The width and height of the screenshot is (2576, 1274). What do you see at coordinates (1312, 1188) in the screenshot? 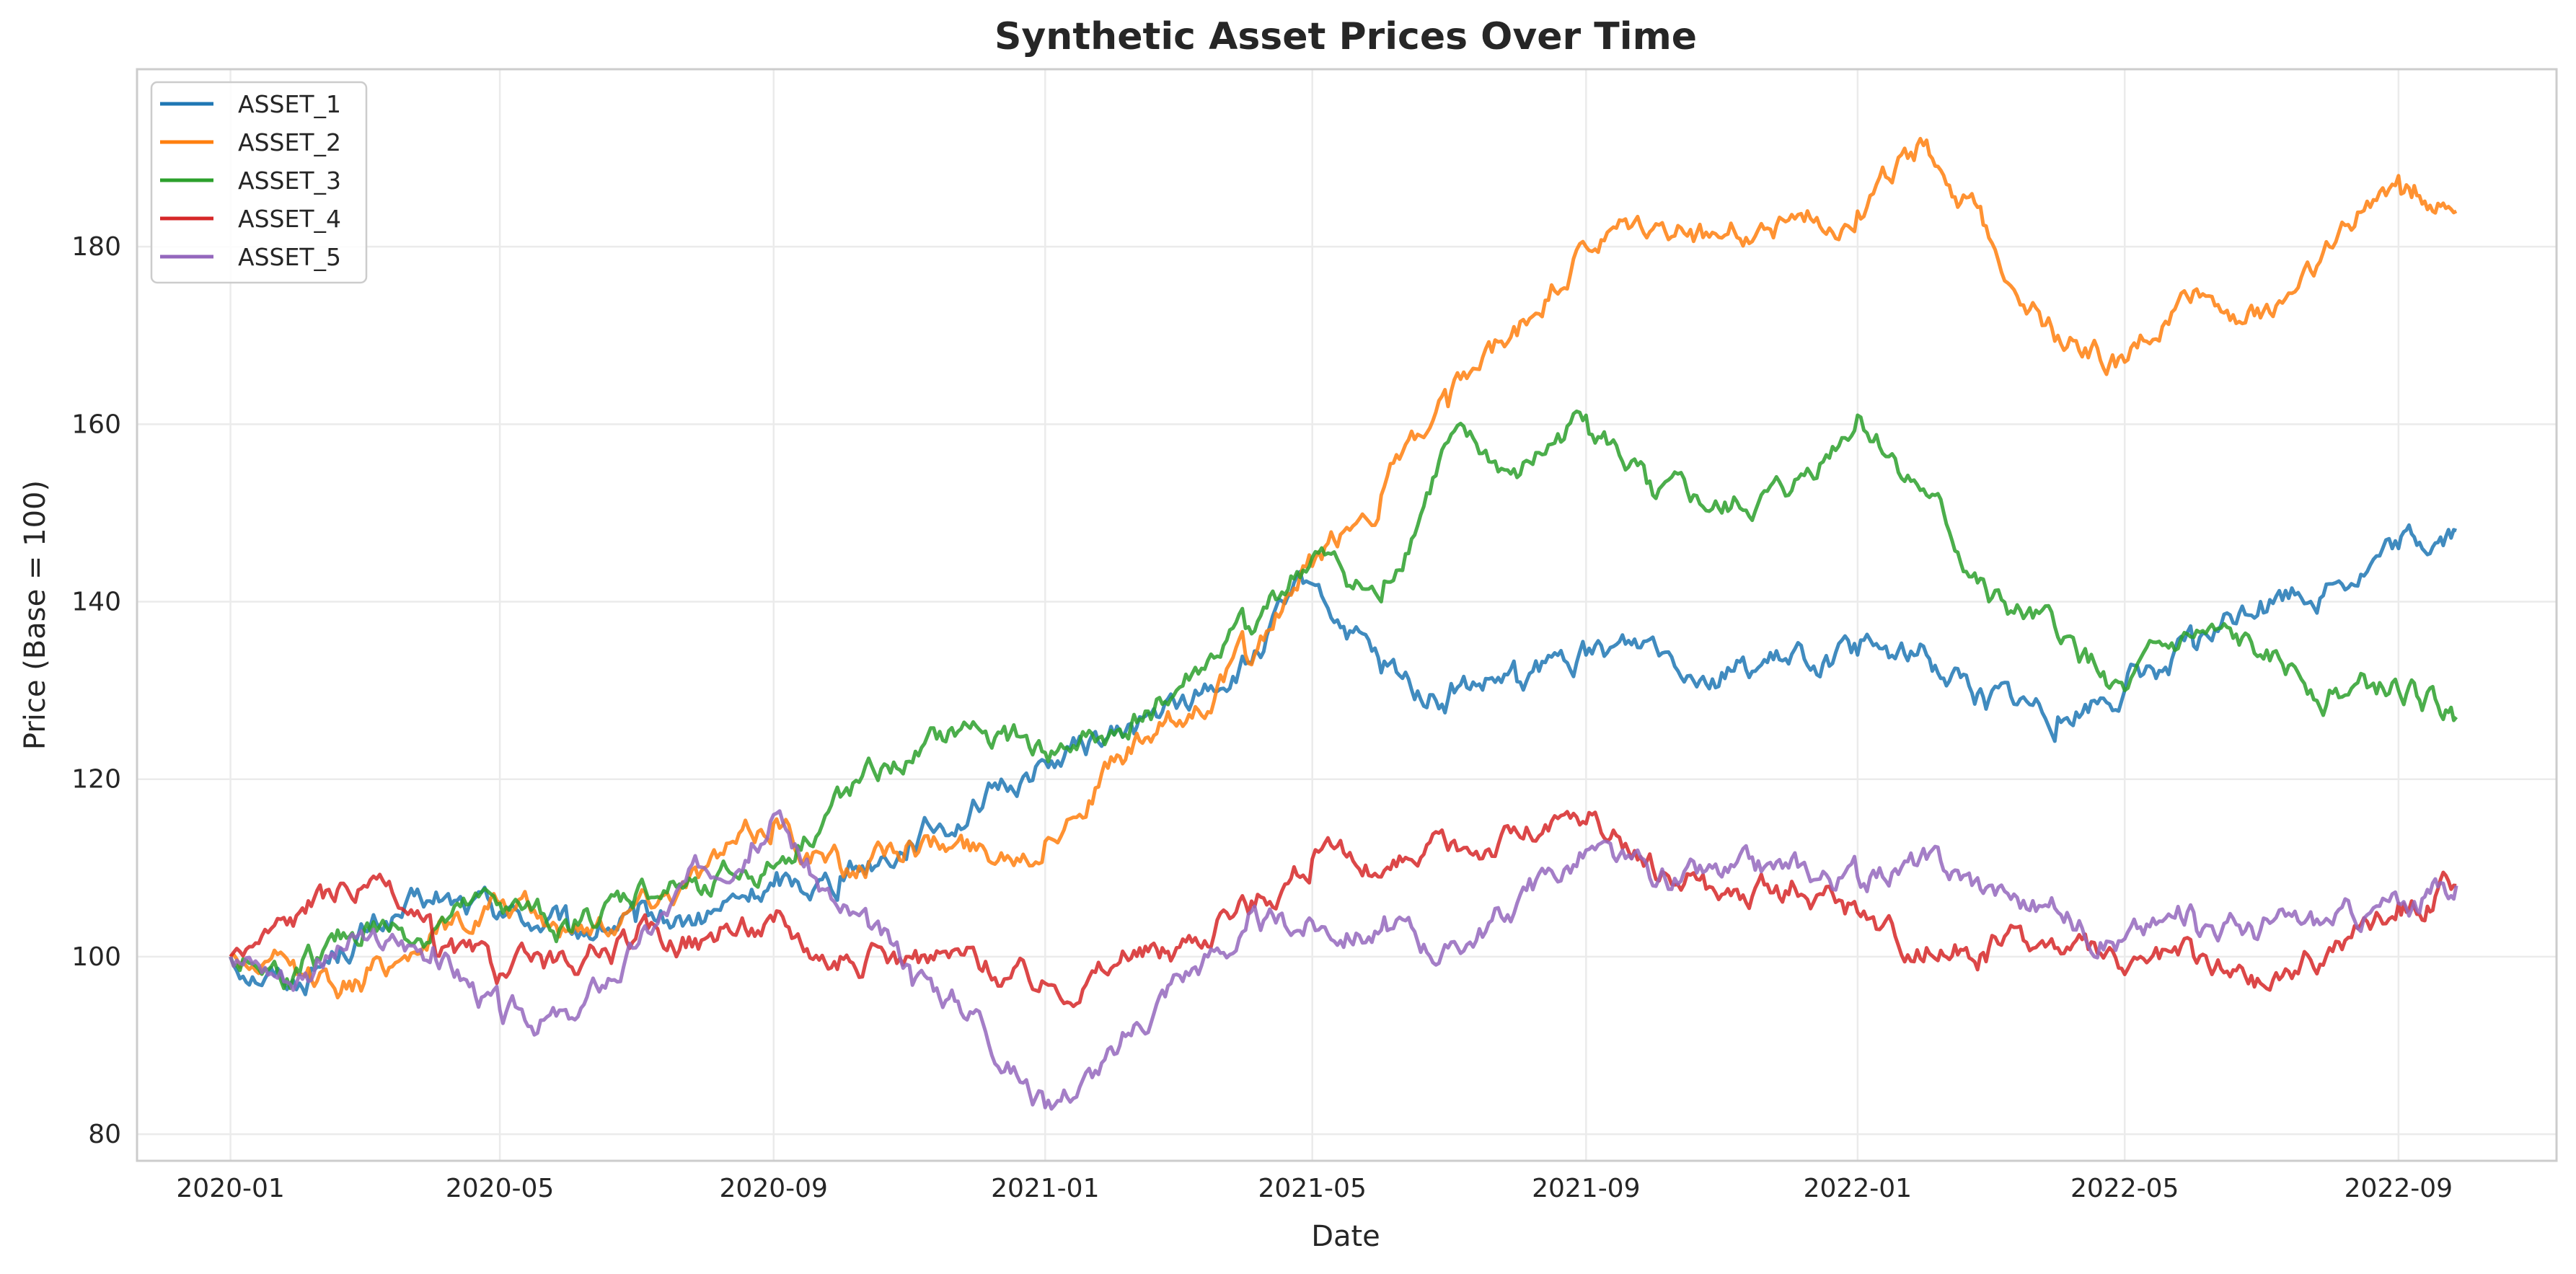
I see `x-tick-label: 2021-05` at bounding box center [1312, 1188].